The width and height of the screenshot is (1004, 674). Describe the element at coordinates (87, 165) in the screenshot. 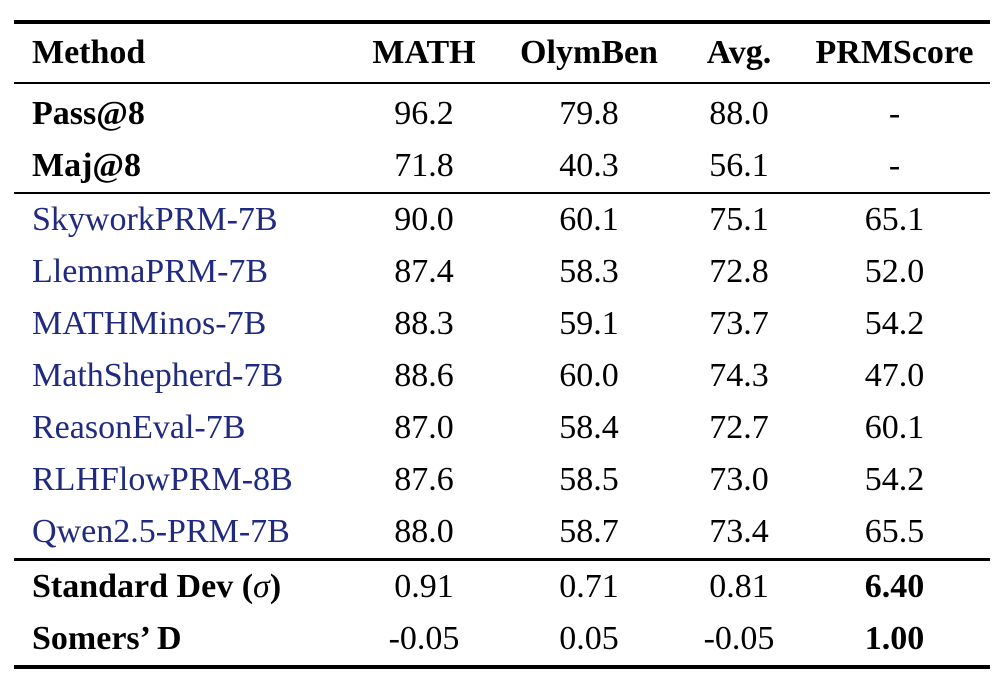

I see `cell-method: Maj@8` at that location.